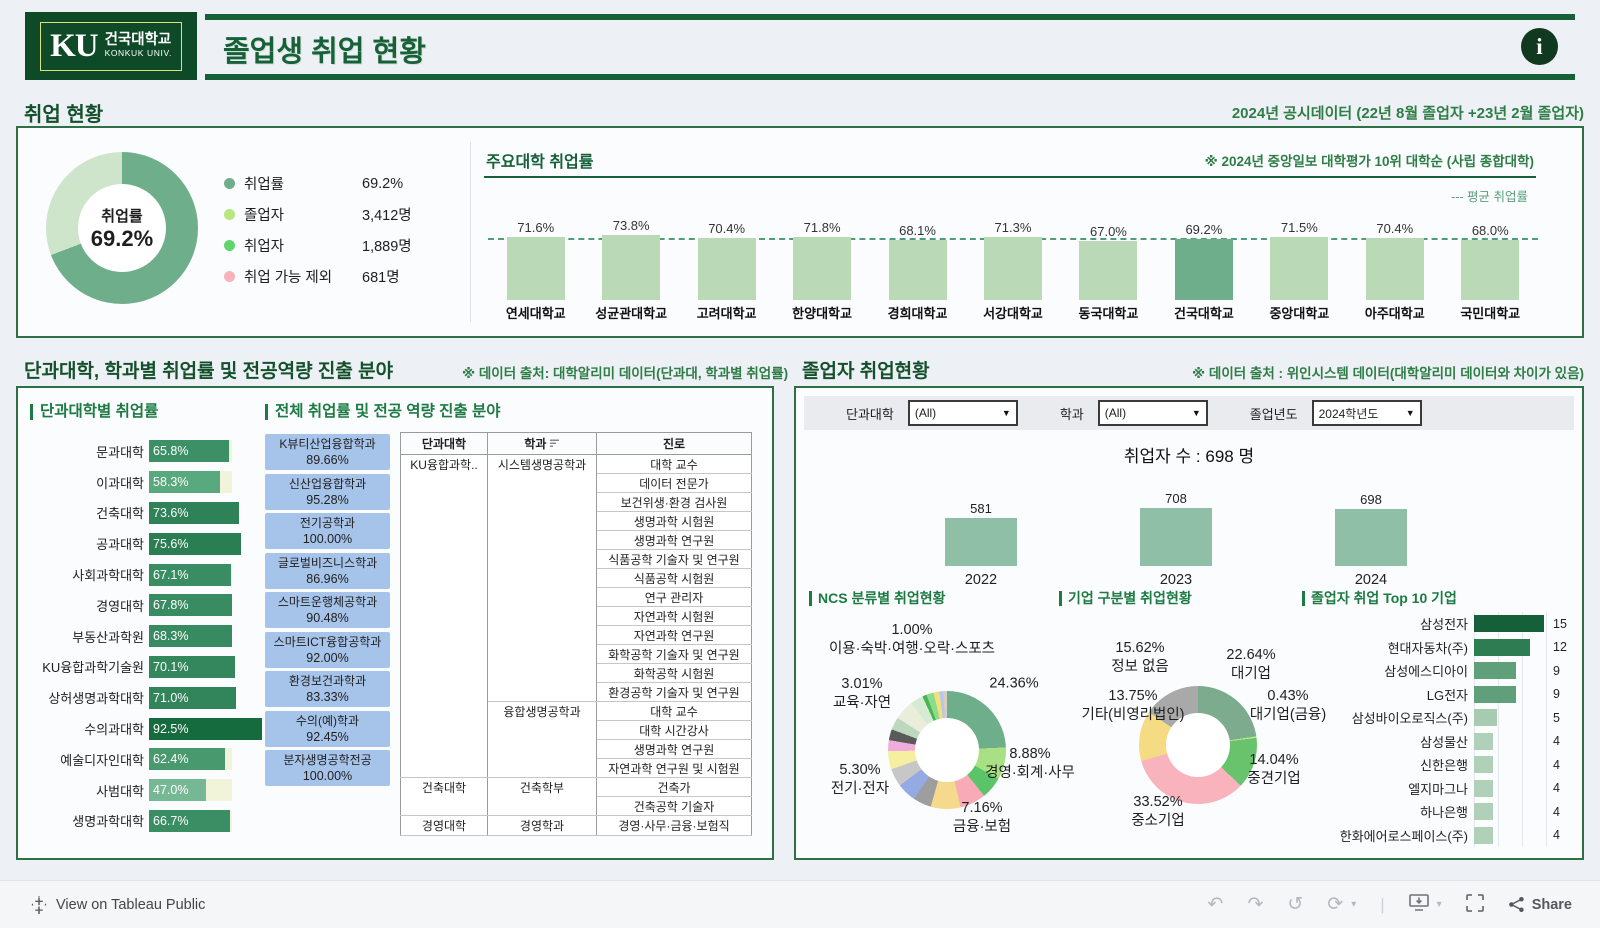 The width and height of the screenshot is (1600, 928). I want to click on university-name: 중앙대학교, so click(1299, 313).